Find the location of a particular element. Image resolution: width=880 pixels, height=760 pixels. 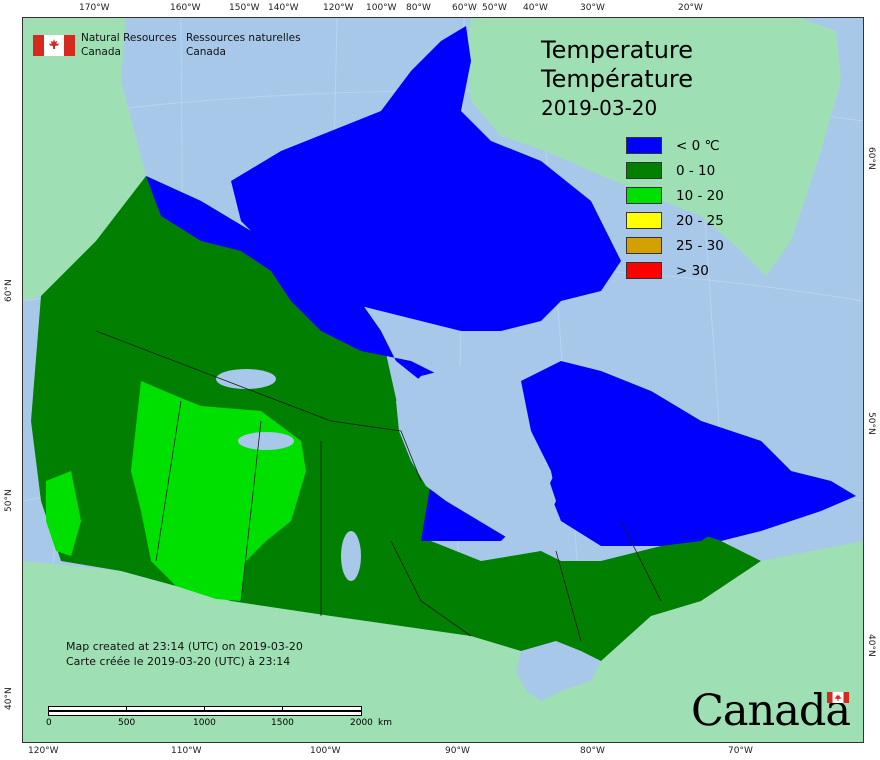

top-tick: 60°W is located at coordinates (464, 8).